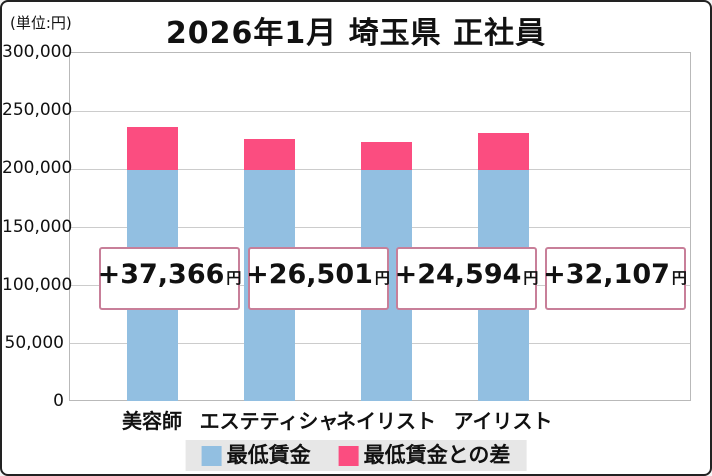 The image size is (712, 476). What do you see at coordinates (386, 421) in the screenshot?
I see `category-label: ネイリスト` at bounding box center [386, 421].